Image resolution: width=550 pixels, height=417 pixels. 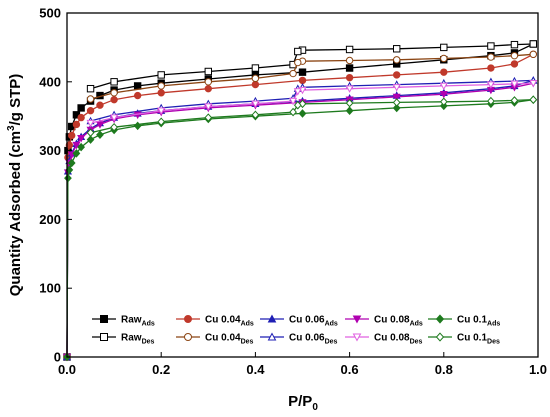 I want to click on y-tick-label: 100, so click(x=50, y=288).